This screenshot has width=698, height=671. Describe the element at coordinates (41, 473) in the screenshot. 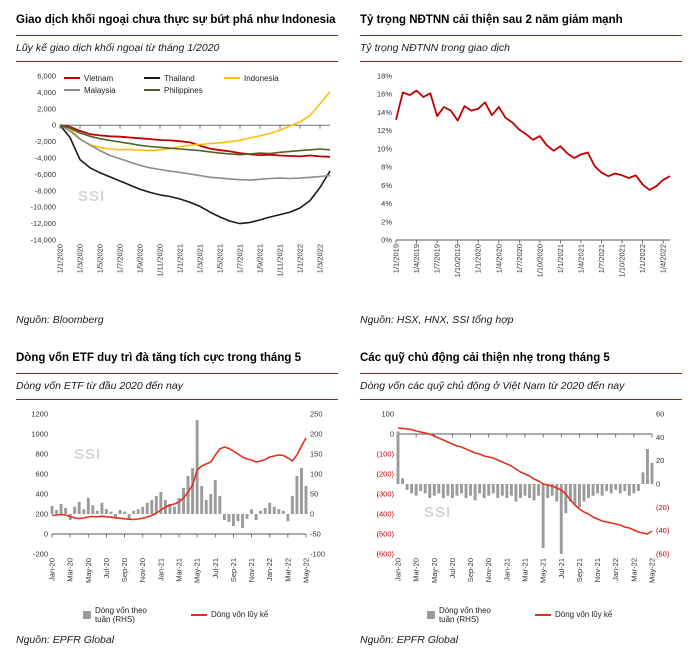

I see `svg-text: 600` at that location.